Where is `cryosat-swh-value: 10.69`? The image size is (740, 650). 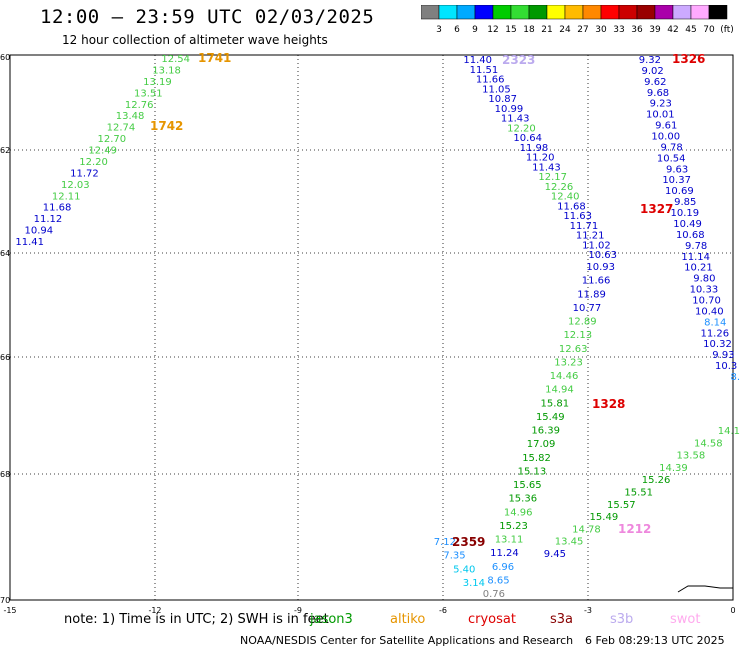 cryosat-swh-value: 10.69 is located at coordinates (679, 191).